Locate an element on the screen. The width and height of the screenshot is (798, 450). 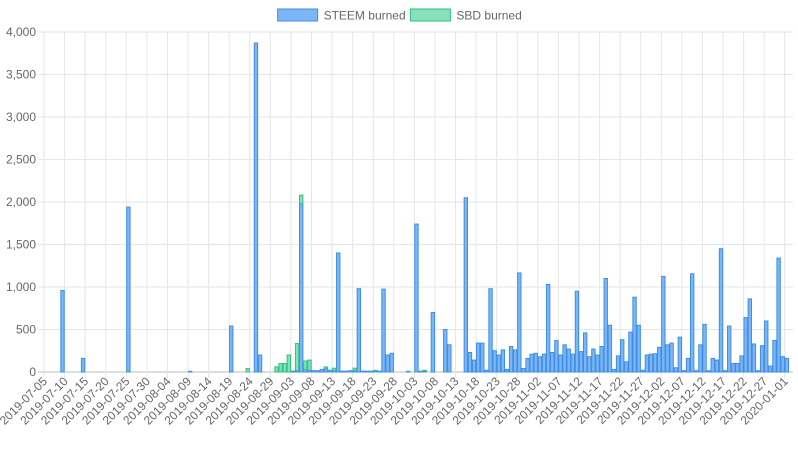
y-tick-label: 4,000 is located at coordinates (21, 32).